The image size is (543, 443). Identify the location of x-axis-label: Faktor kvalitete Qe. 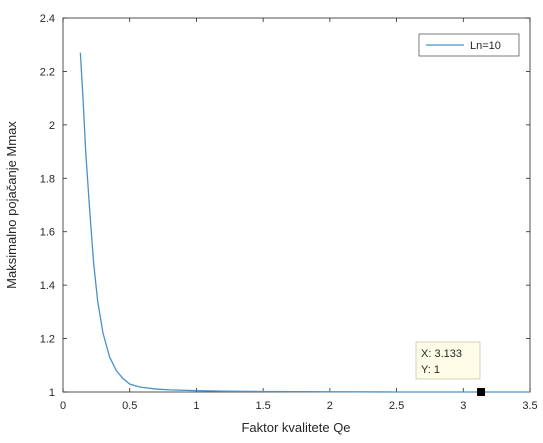
(295, 427).